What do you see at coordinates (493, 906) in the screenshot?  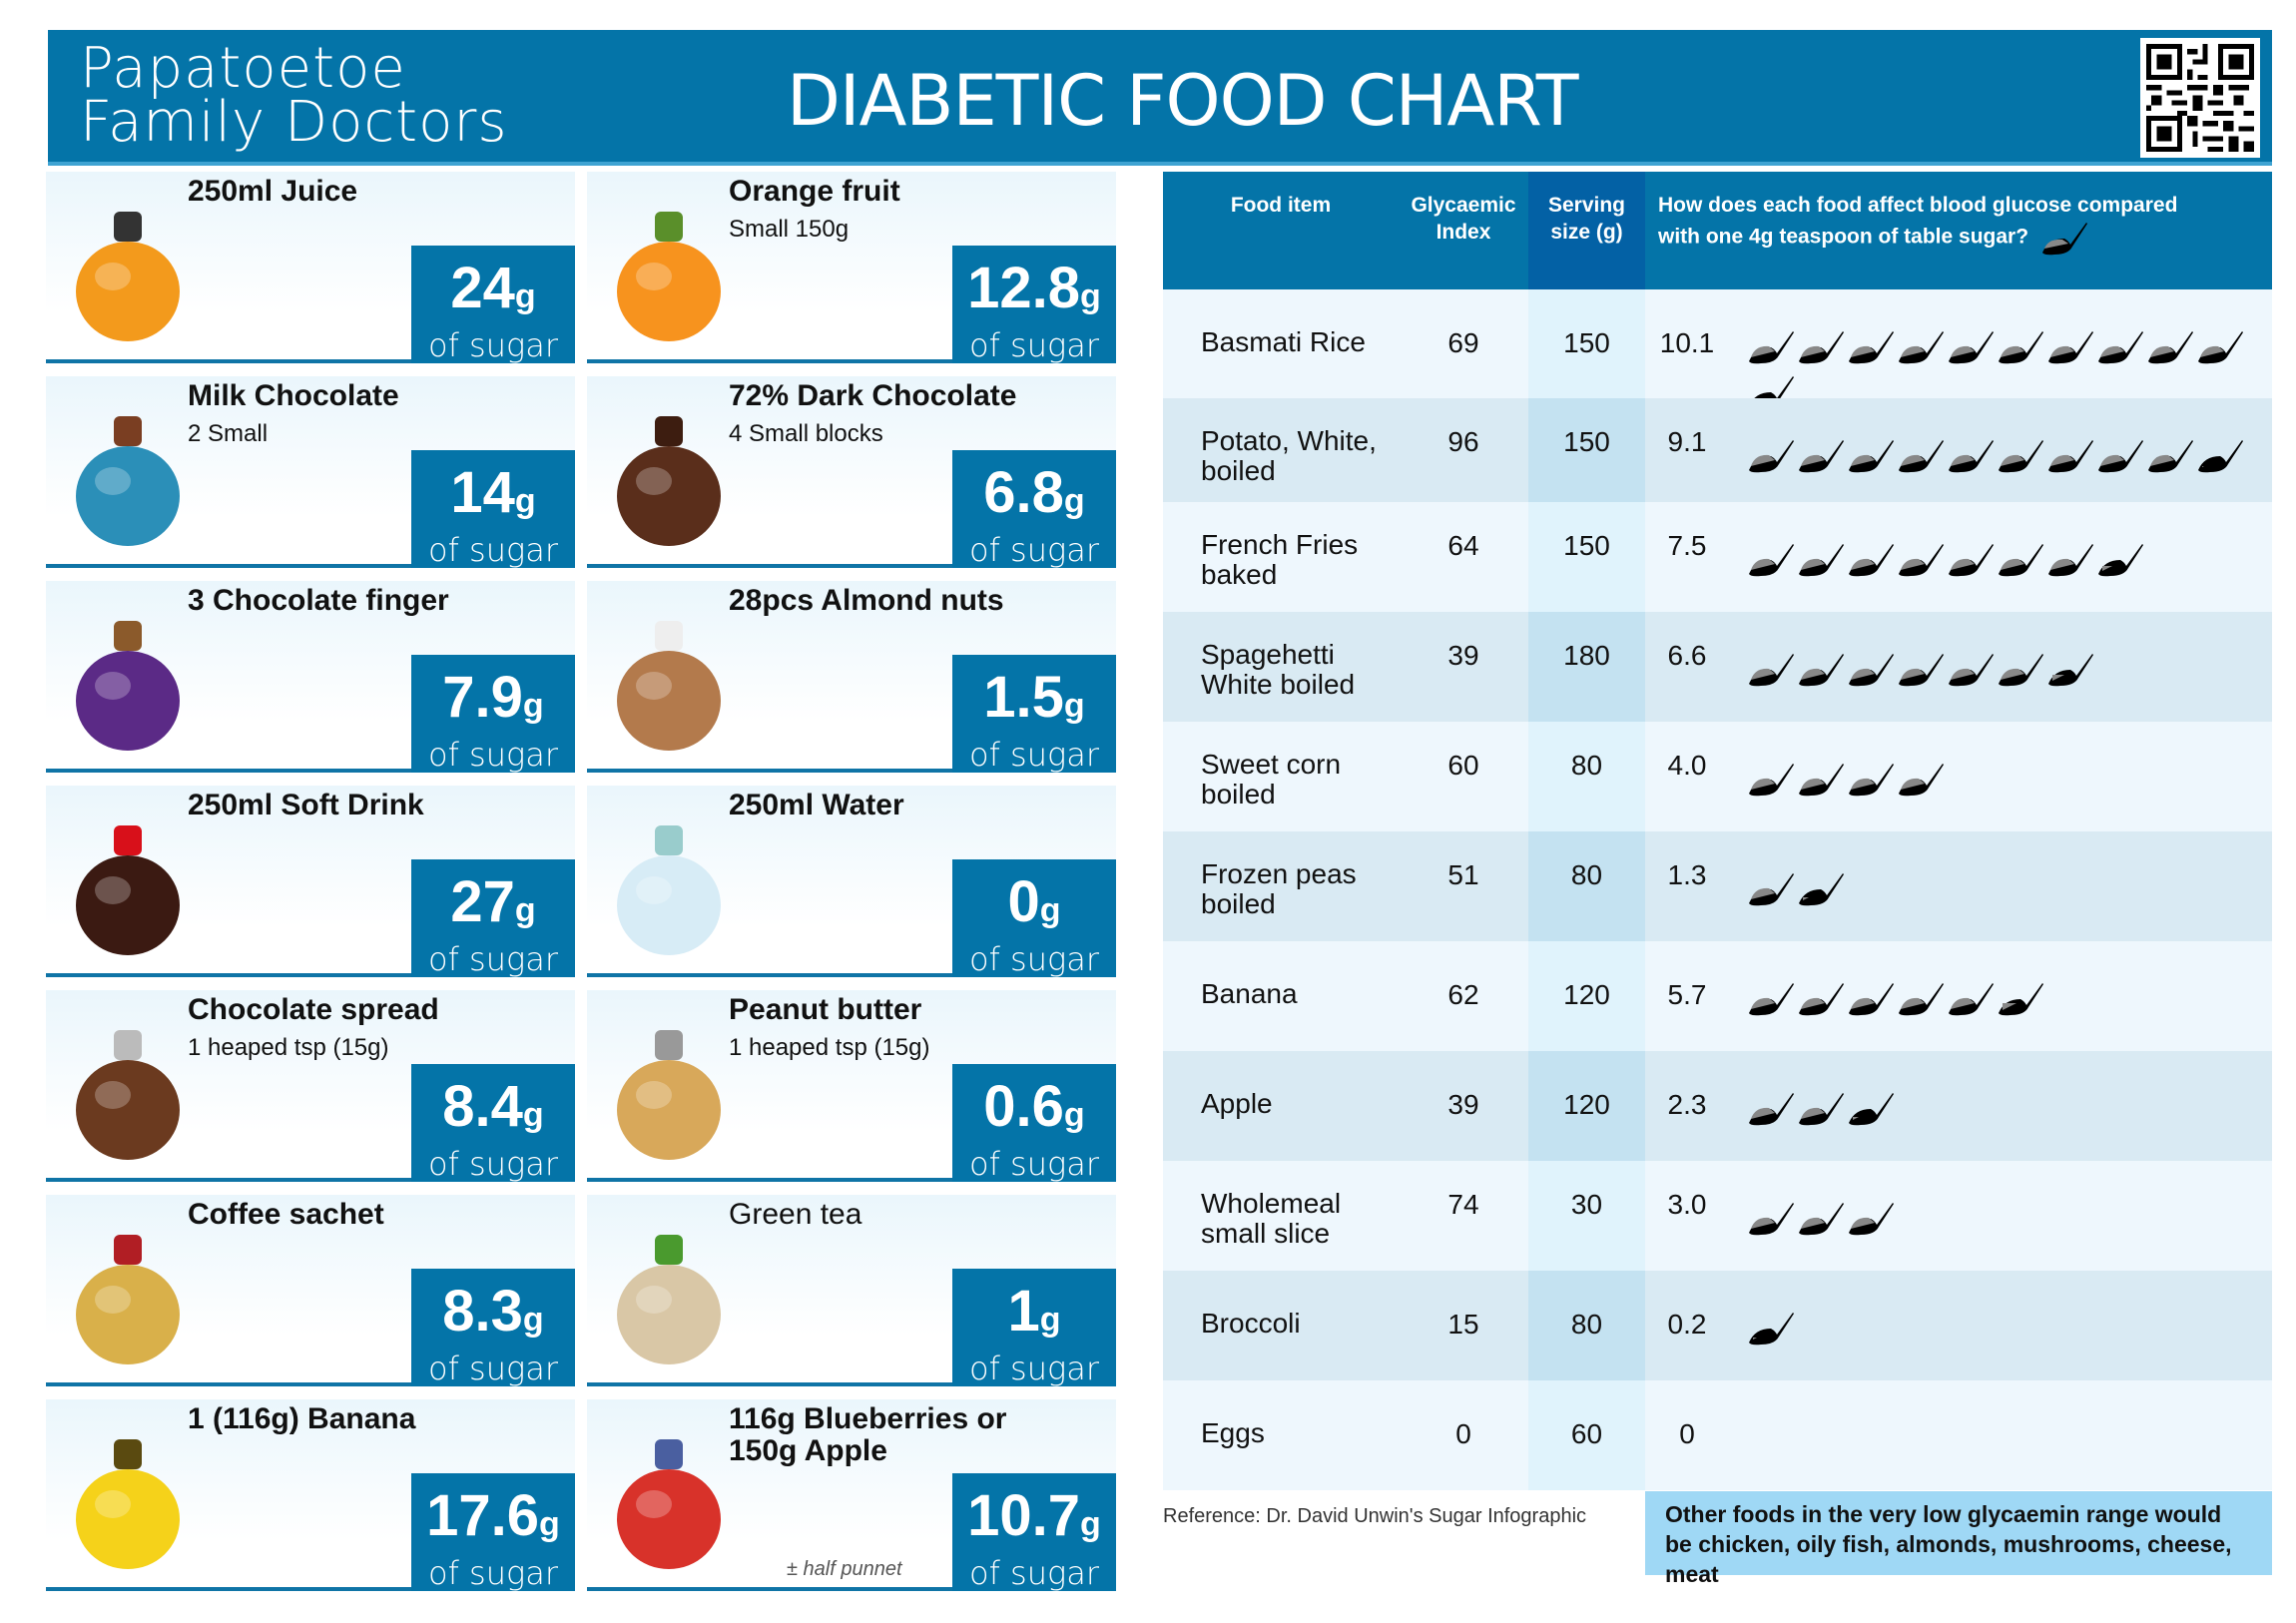 I see `sugar-amount: 27g` at bounding box center [493, 906].